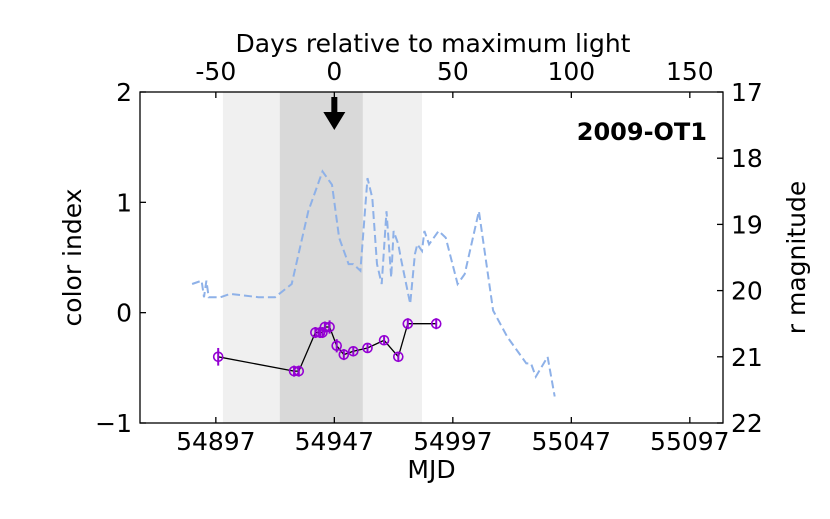  Describe the element at coordinates (334, 121) in the screenshot. I see `arrow-head` at that location.